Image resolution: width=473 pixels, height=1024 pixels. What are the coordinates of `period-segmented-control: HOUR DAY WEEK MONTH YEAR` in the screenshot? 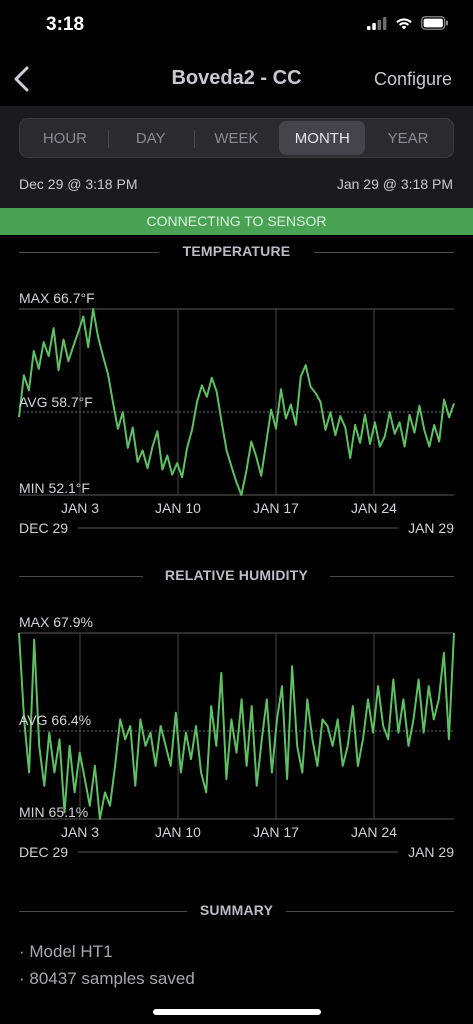 It's located at (236, 138).